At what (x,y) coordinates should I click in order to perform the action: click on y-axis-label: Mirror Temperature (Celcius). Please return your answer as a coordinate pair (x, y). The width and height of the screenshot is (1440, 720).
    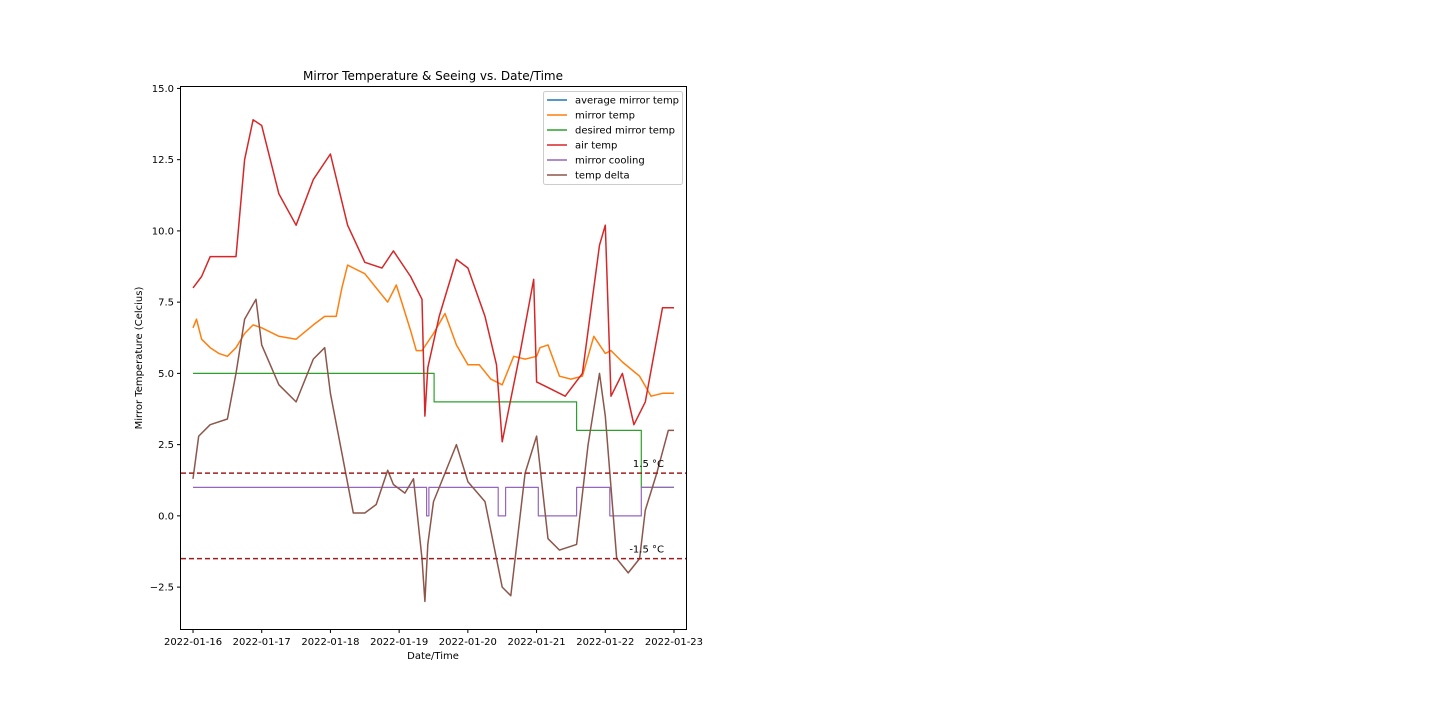
    Looking at the image, I should click on (139, 358).